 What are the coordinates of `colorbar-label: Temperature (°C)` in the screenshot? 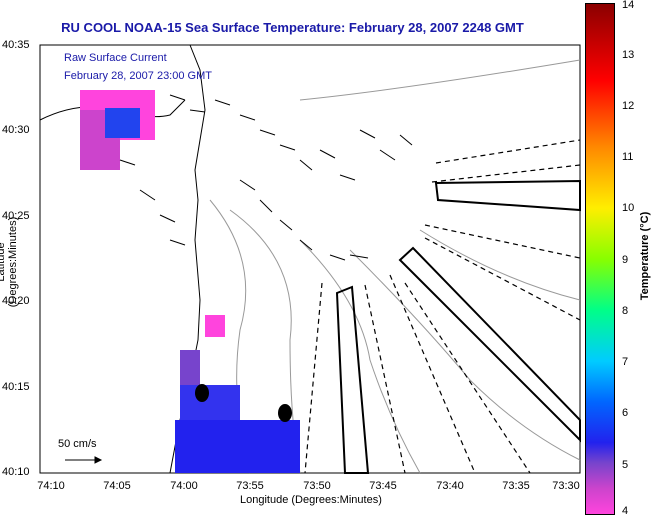 It's located at (645, 256).